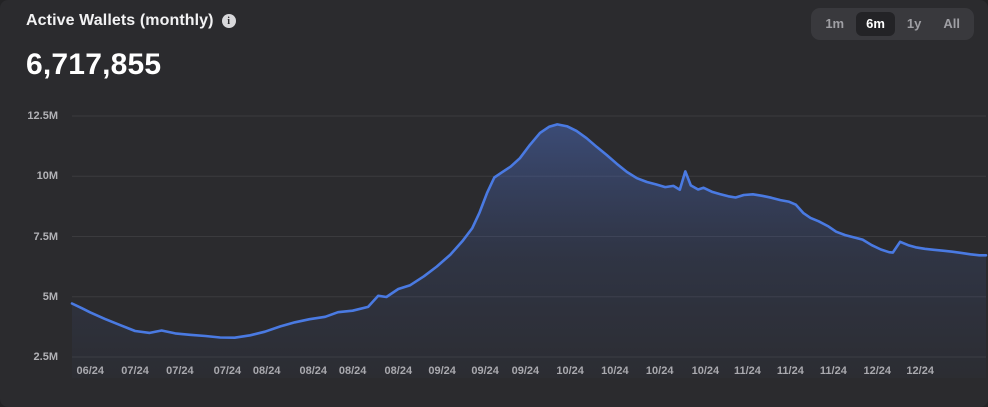 The width and height of the screenshot is (988, 407). Describe the element at coordinates (90, 371) in the screenshot. I see `x-tick-label: 06/24` at that location.